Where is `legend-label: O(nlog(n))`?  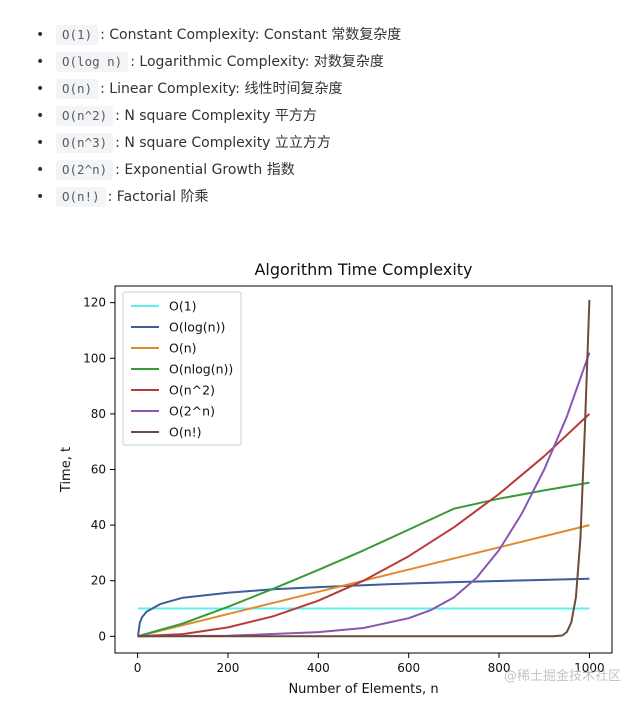
legend-label: O(nlog(n)) is located at coordinates (201, 369).